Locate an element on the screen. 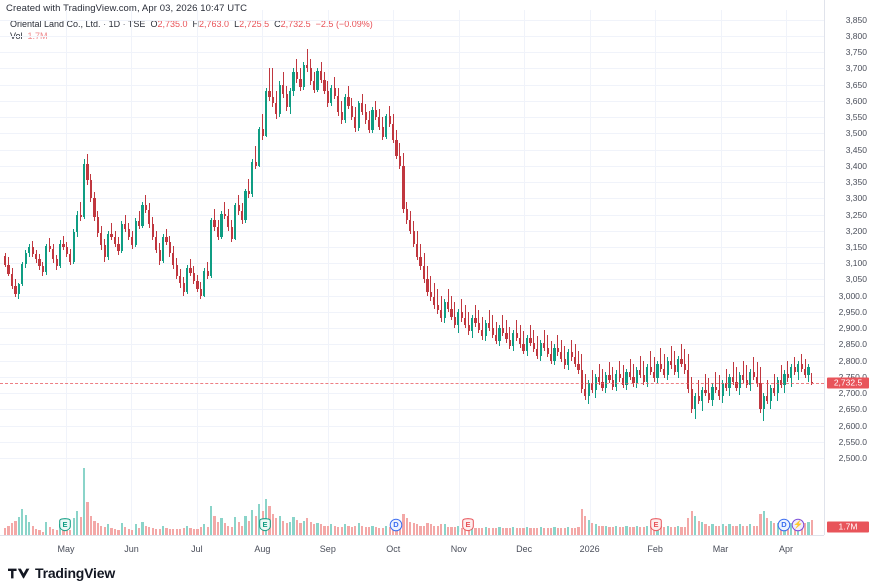  legend-resolution: 1D is located at coordinates (114, 24).